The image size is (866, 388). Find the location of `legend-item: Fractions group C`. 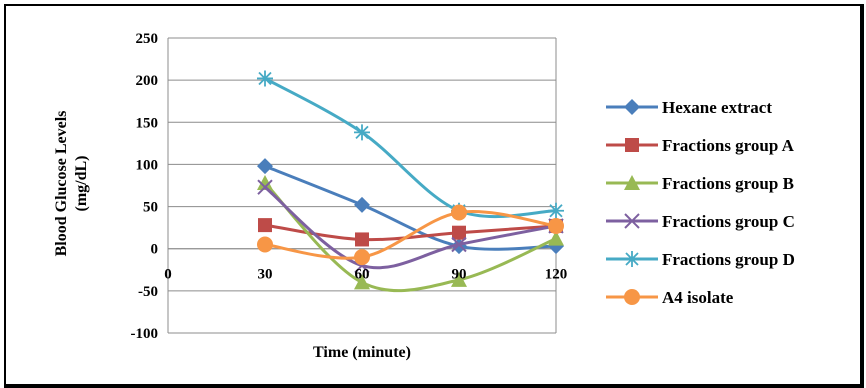

legend-item: Fractions group C is located at coordinates (700, 221).